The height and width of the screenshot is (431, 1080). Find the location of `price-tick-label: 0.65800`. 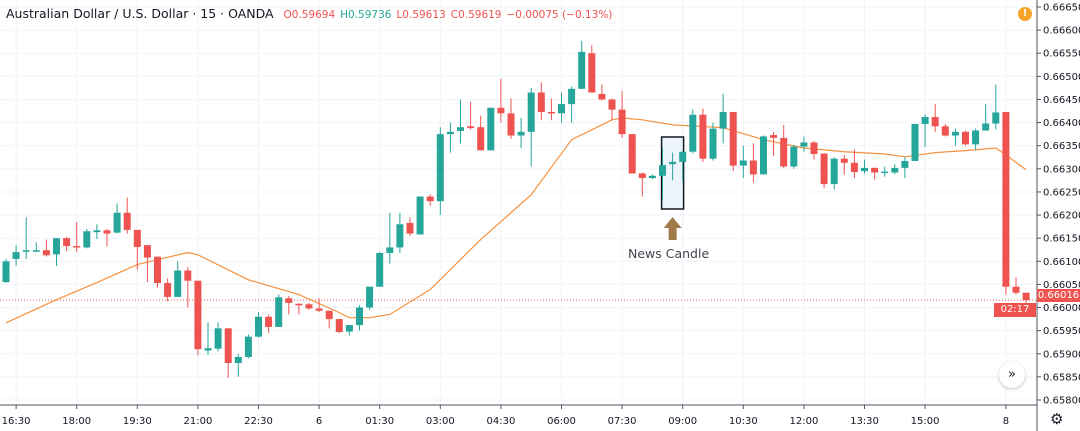

price-tick-label: 0.65800 is located at coordinates (1061, 400).